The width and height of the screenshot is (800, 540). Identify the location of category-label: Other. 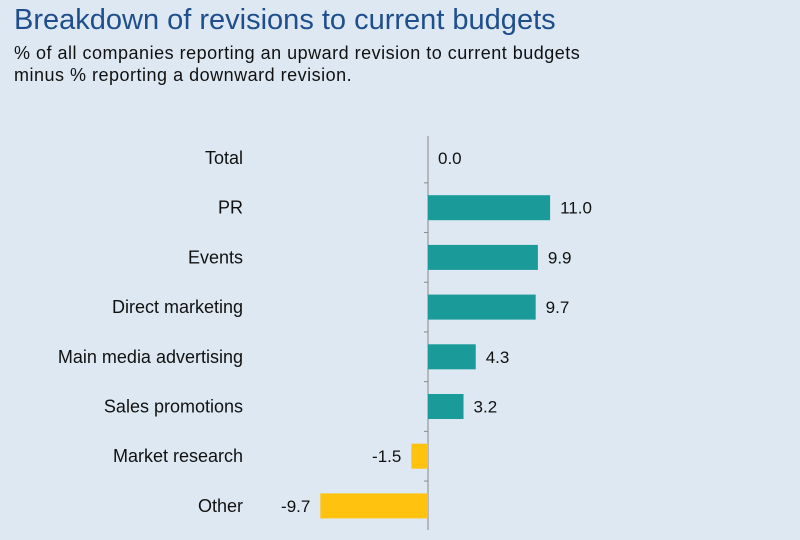
(220, 506).